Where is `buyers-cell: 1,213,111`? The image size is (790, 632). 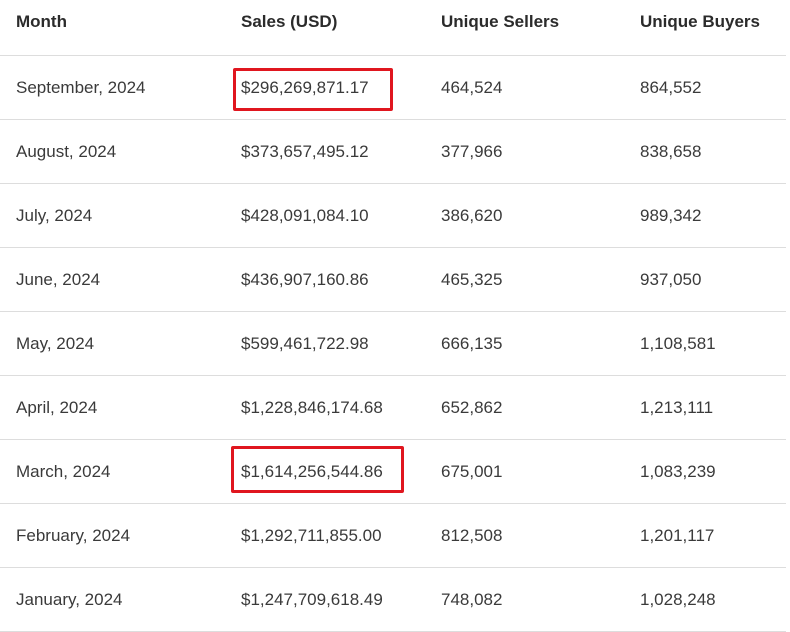
buyers-cell: 1,213,111 is located at coordinates (677, 407).